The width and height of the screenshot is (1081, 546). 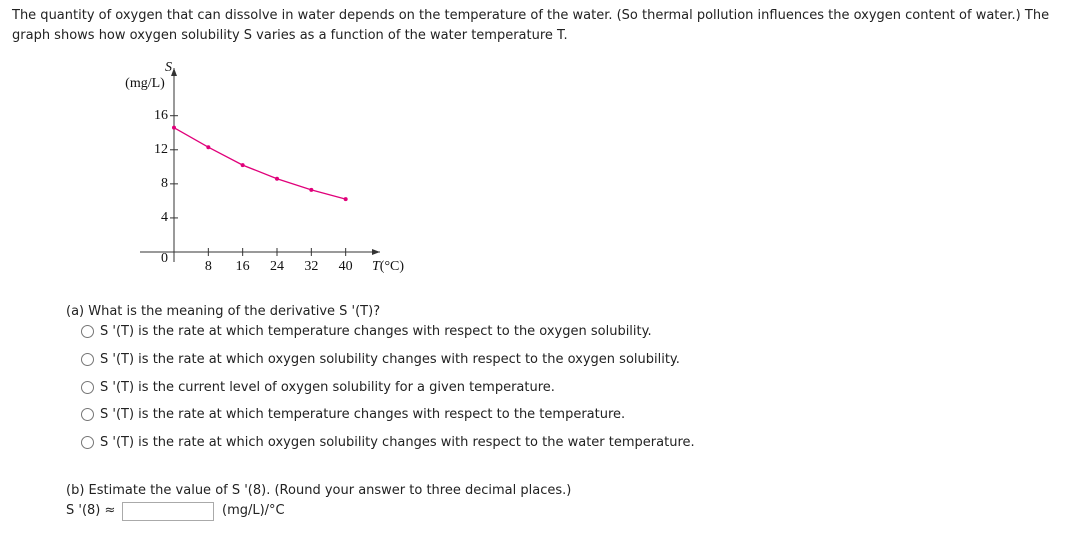 What do you see at coordinates (168, 67) in the screenshot?
I see `y-label: S` at bounding box center [168, 67].